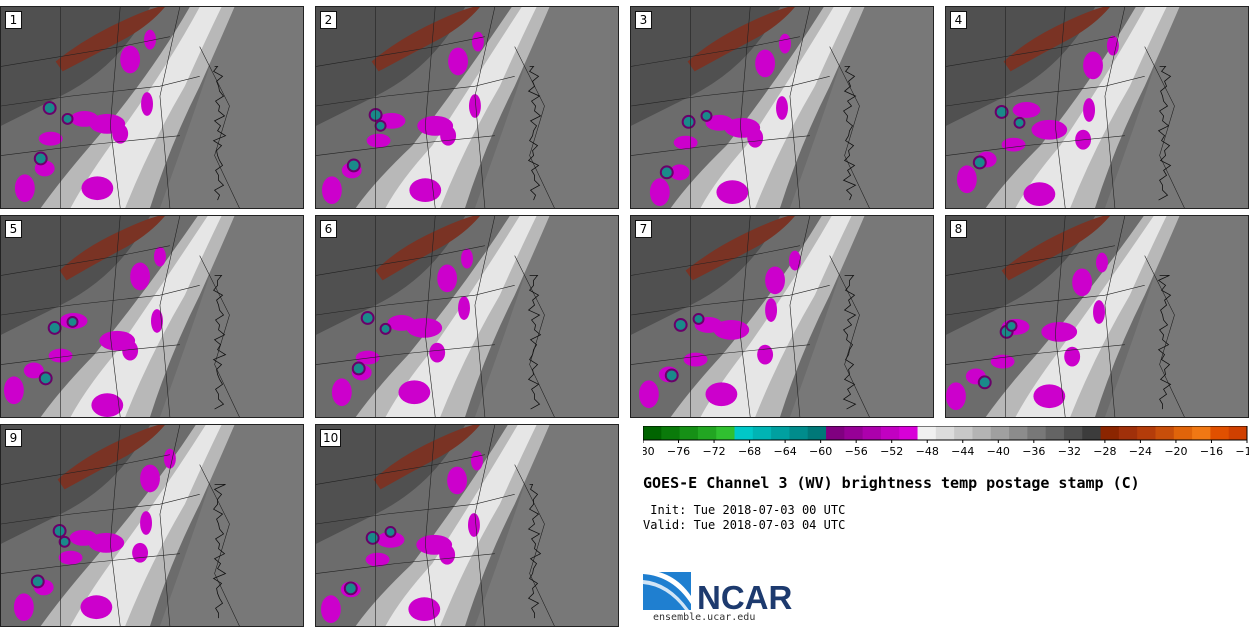 Image resolution: width=1260 pixels, height=627 pixels. I want to click on colorbar-tick-label: −72, so click(713, 451).